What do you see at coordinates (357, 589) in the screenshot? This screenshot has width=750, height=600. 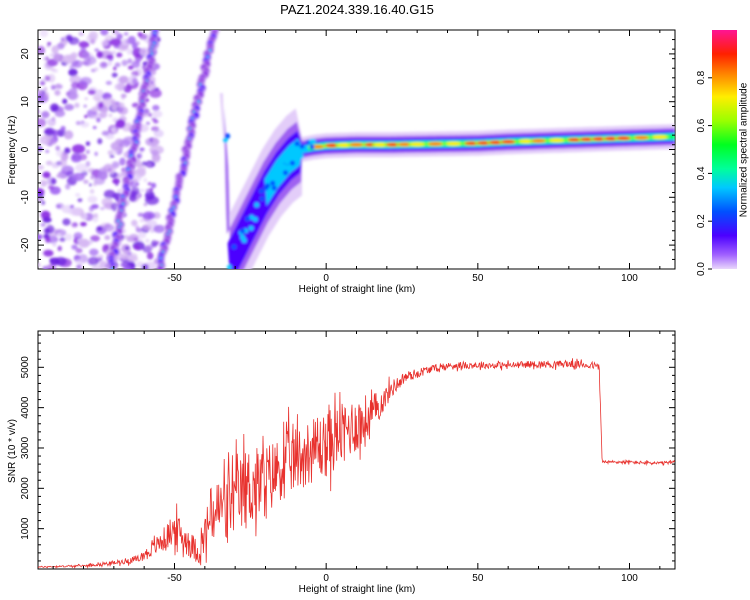 I see `snr-x-axis-title: Height of straight line (km)` at bounding box center [357, 589].